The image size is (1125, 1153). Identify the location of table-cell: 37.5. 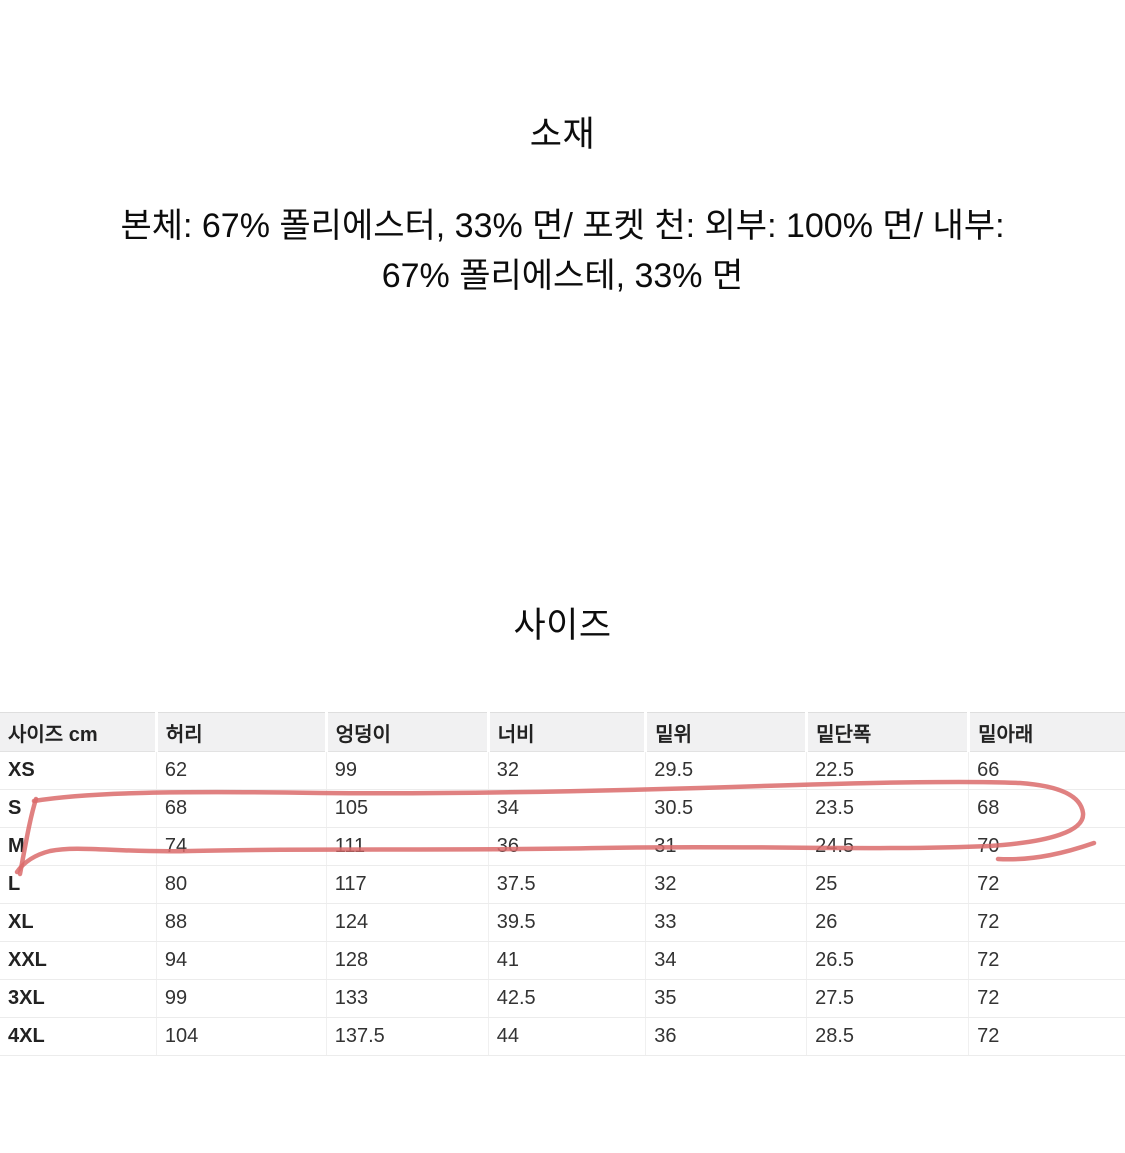
(567, 884).